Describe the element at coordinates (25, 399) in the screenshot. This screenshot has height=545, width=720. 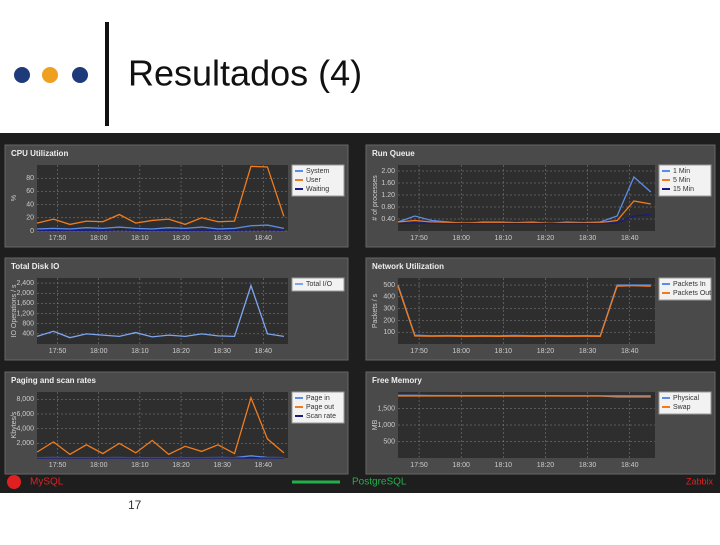
I see `y-tick-label: 8,000` at that location.